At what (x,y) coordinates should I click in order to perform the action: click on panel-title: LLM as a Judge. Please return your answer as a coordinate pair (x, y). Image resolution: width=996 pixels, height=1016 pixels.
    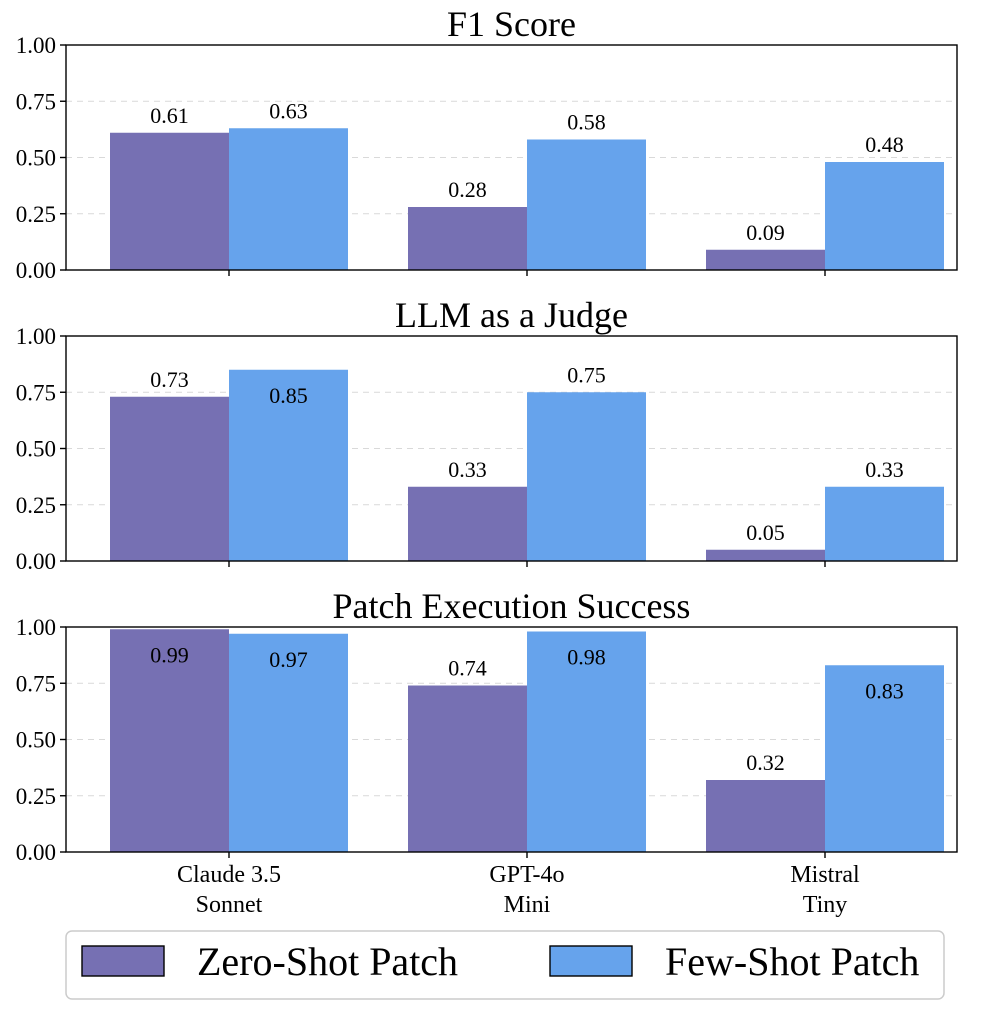
    Looking at the image, I should click on (511, 315).